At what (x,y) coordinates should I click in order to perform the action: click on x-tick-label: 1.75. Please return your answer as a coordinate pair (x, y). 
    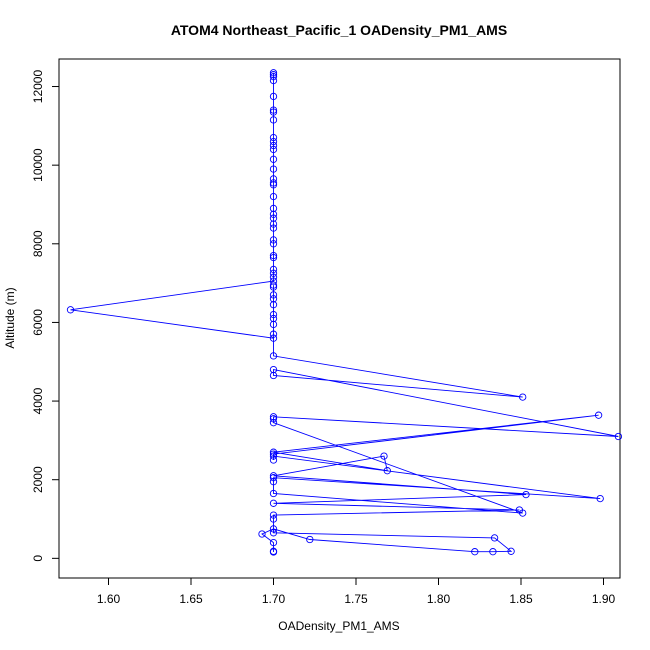
    Looking at the image, I should click on (356, 599).